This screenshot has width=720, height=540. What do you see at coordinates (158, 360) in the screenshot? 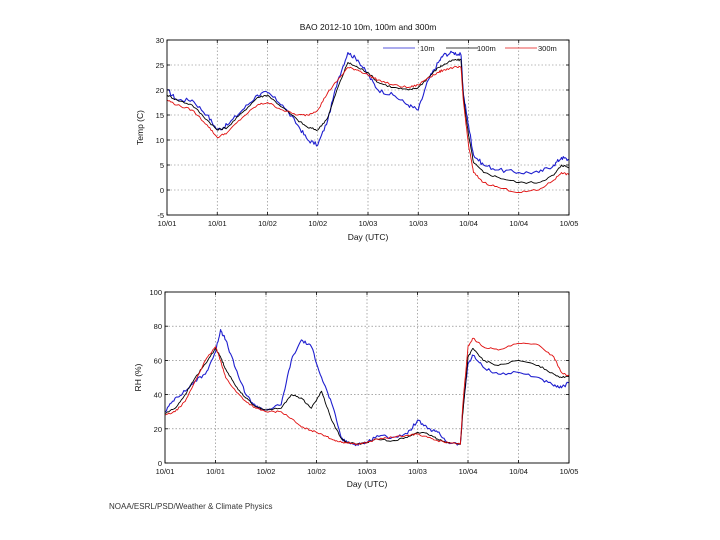
I see `y-tick-label: 60` at bounding box center [158, 360].